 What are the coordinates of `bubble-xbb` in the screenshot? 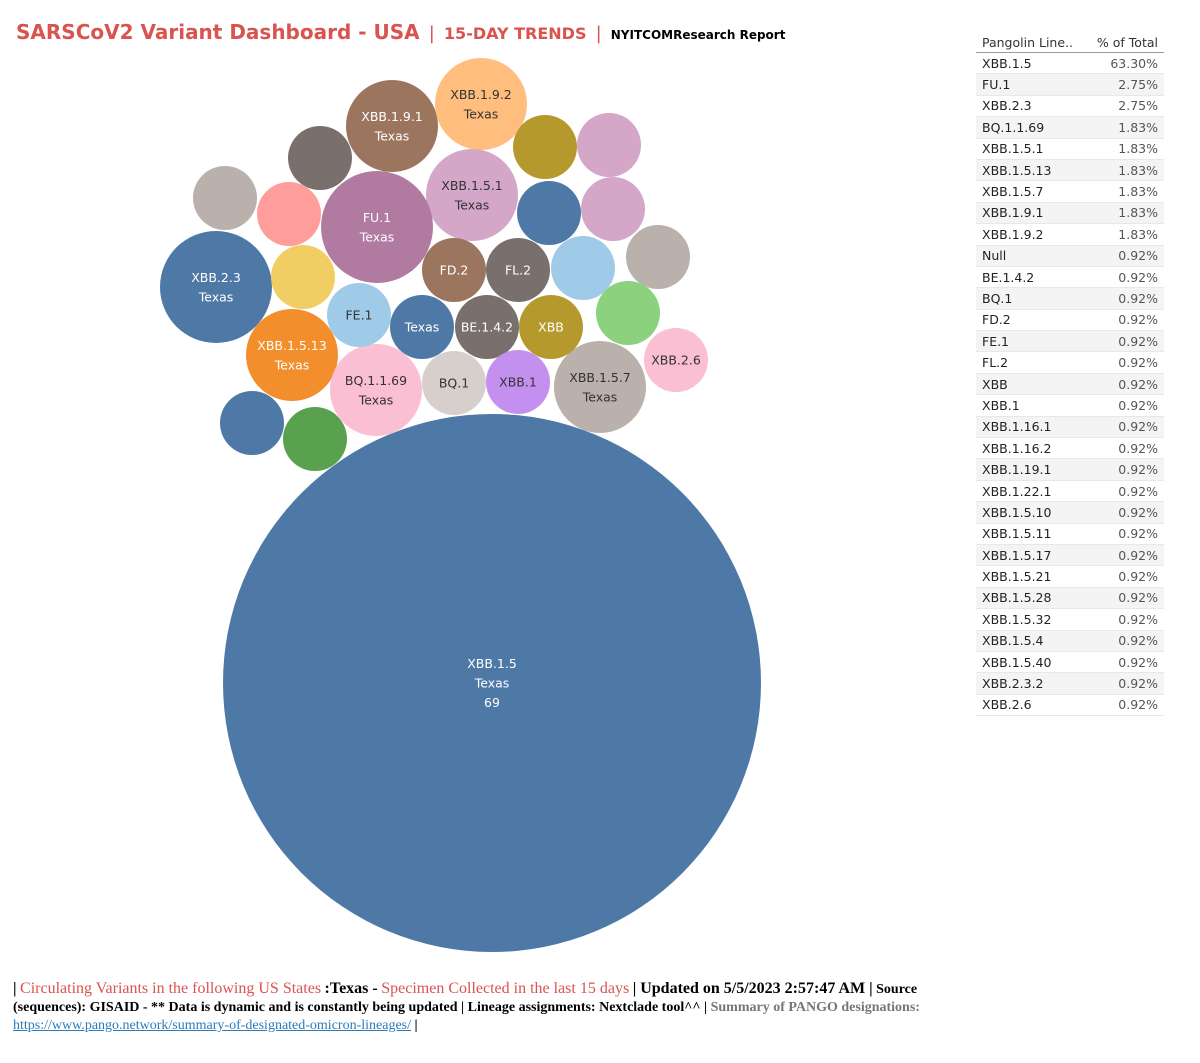 It's located at (551, 327).